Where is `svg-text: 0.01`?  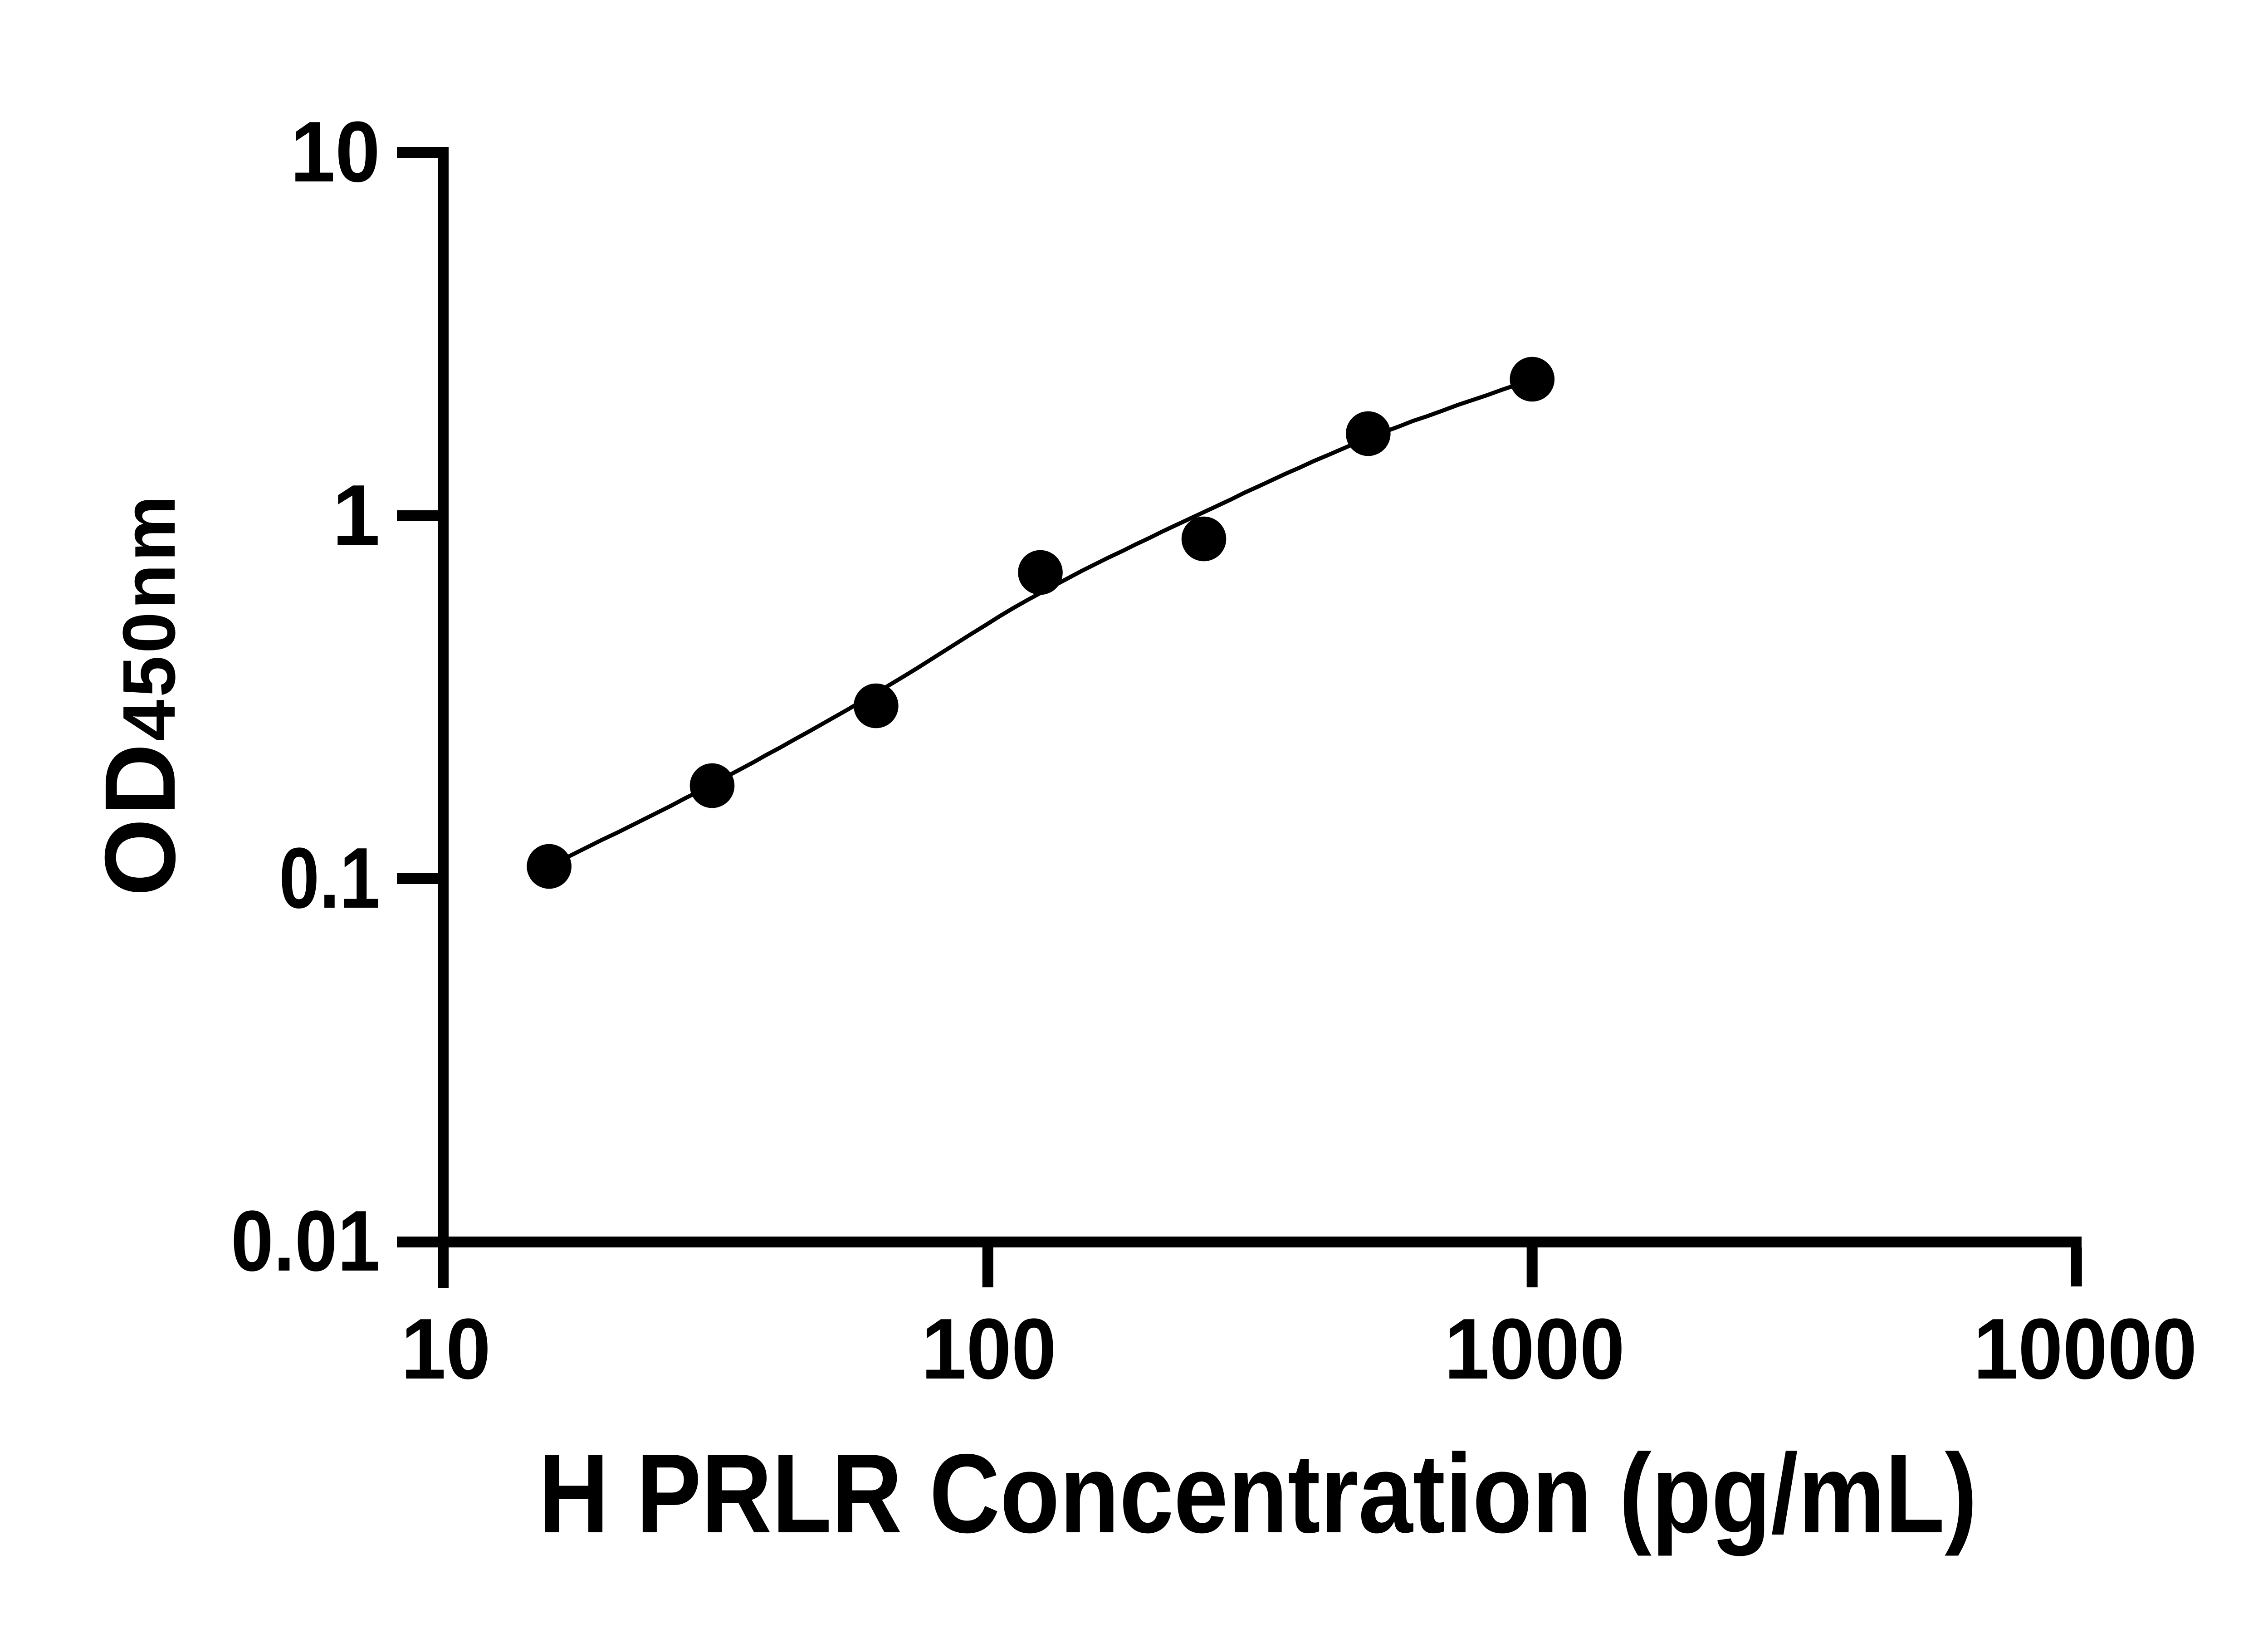
svg-text: 0.01 is located at coordinates (305, 1241).